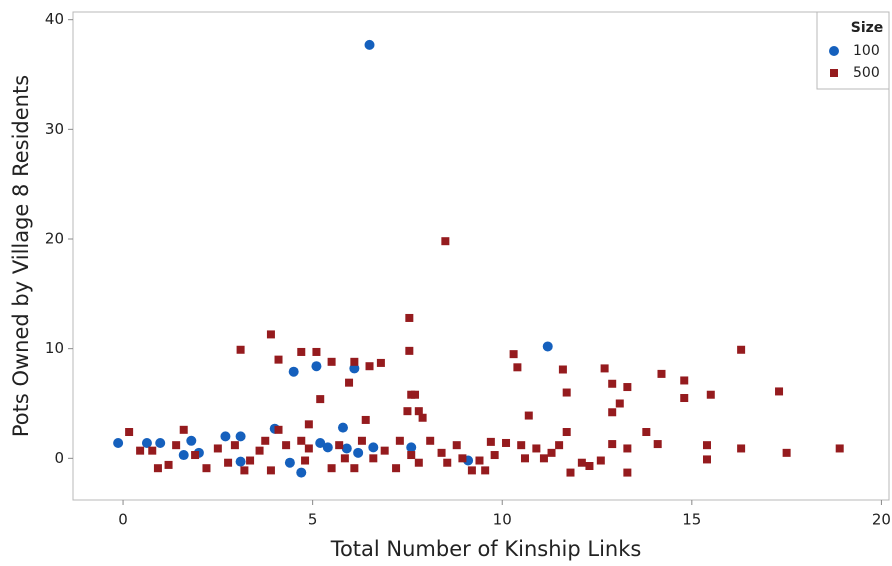 The width and height of the screenshot is (892, 566). I want to click on y-tick-label: 40, so click(54, 19).